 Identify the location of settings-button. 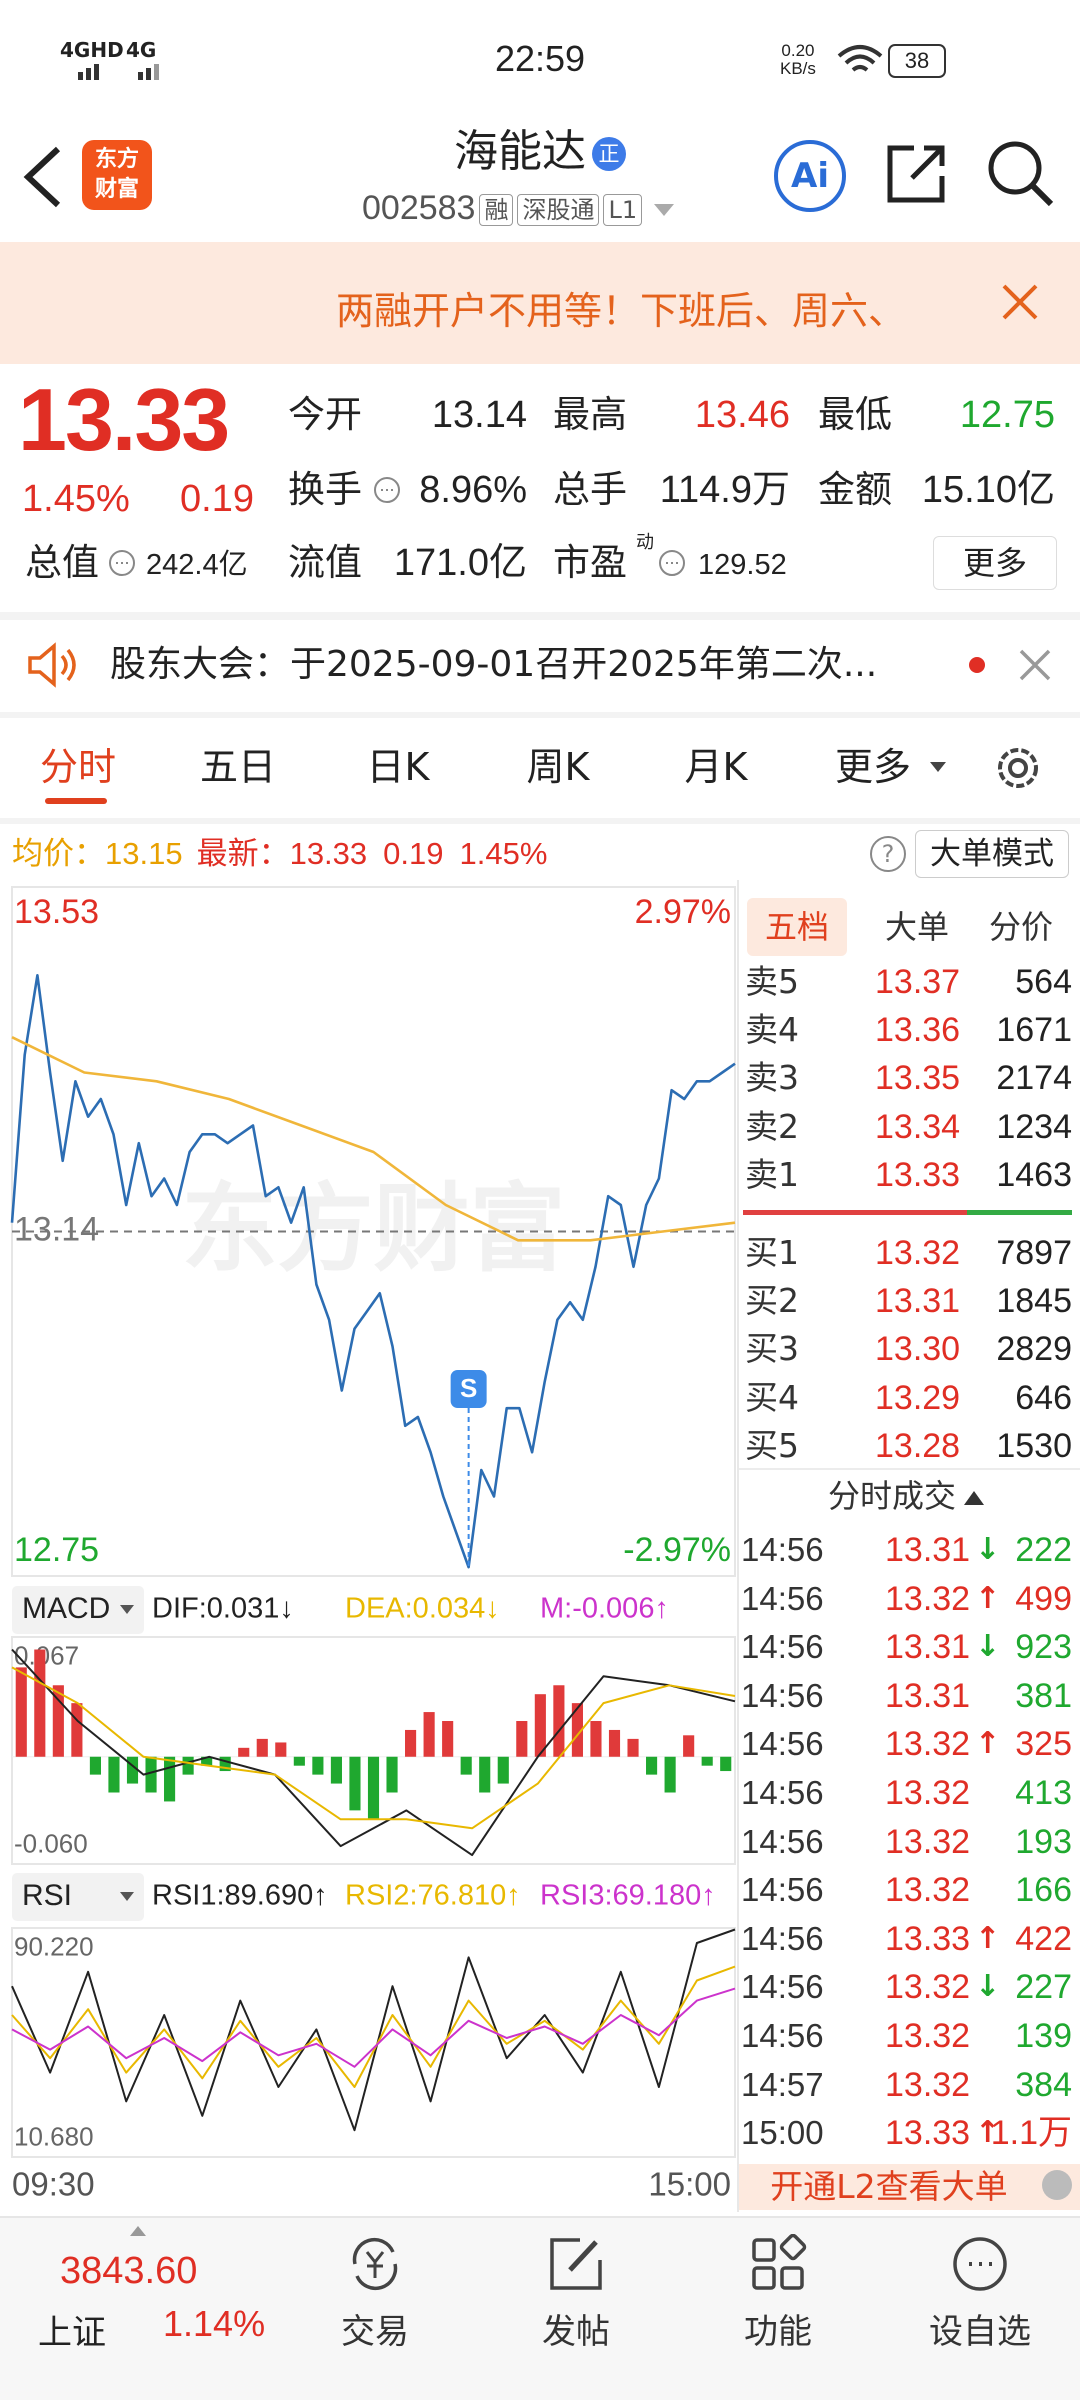
(1018, 768).